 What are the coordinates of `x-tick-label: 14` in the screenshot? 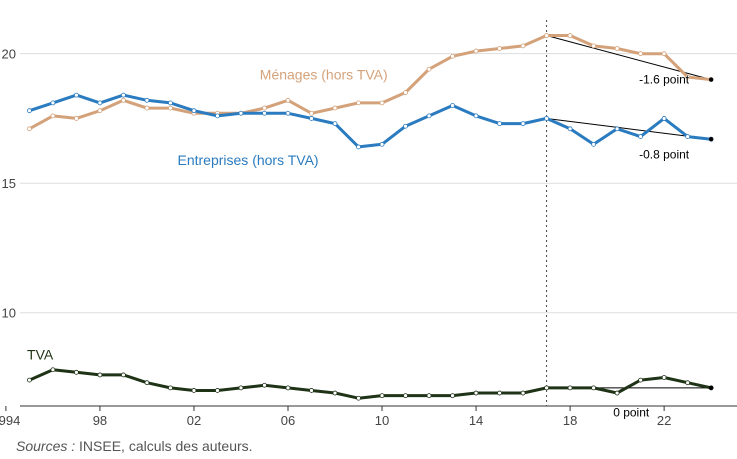 It's located at (476, 420).